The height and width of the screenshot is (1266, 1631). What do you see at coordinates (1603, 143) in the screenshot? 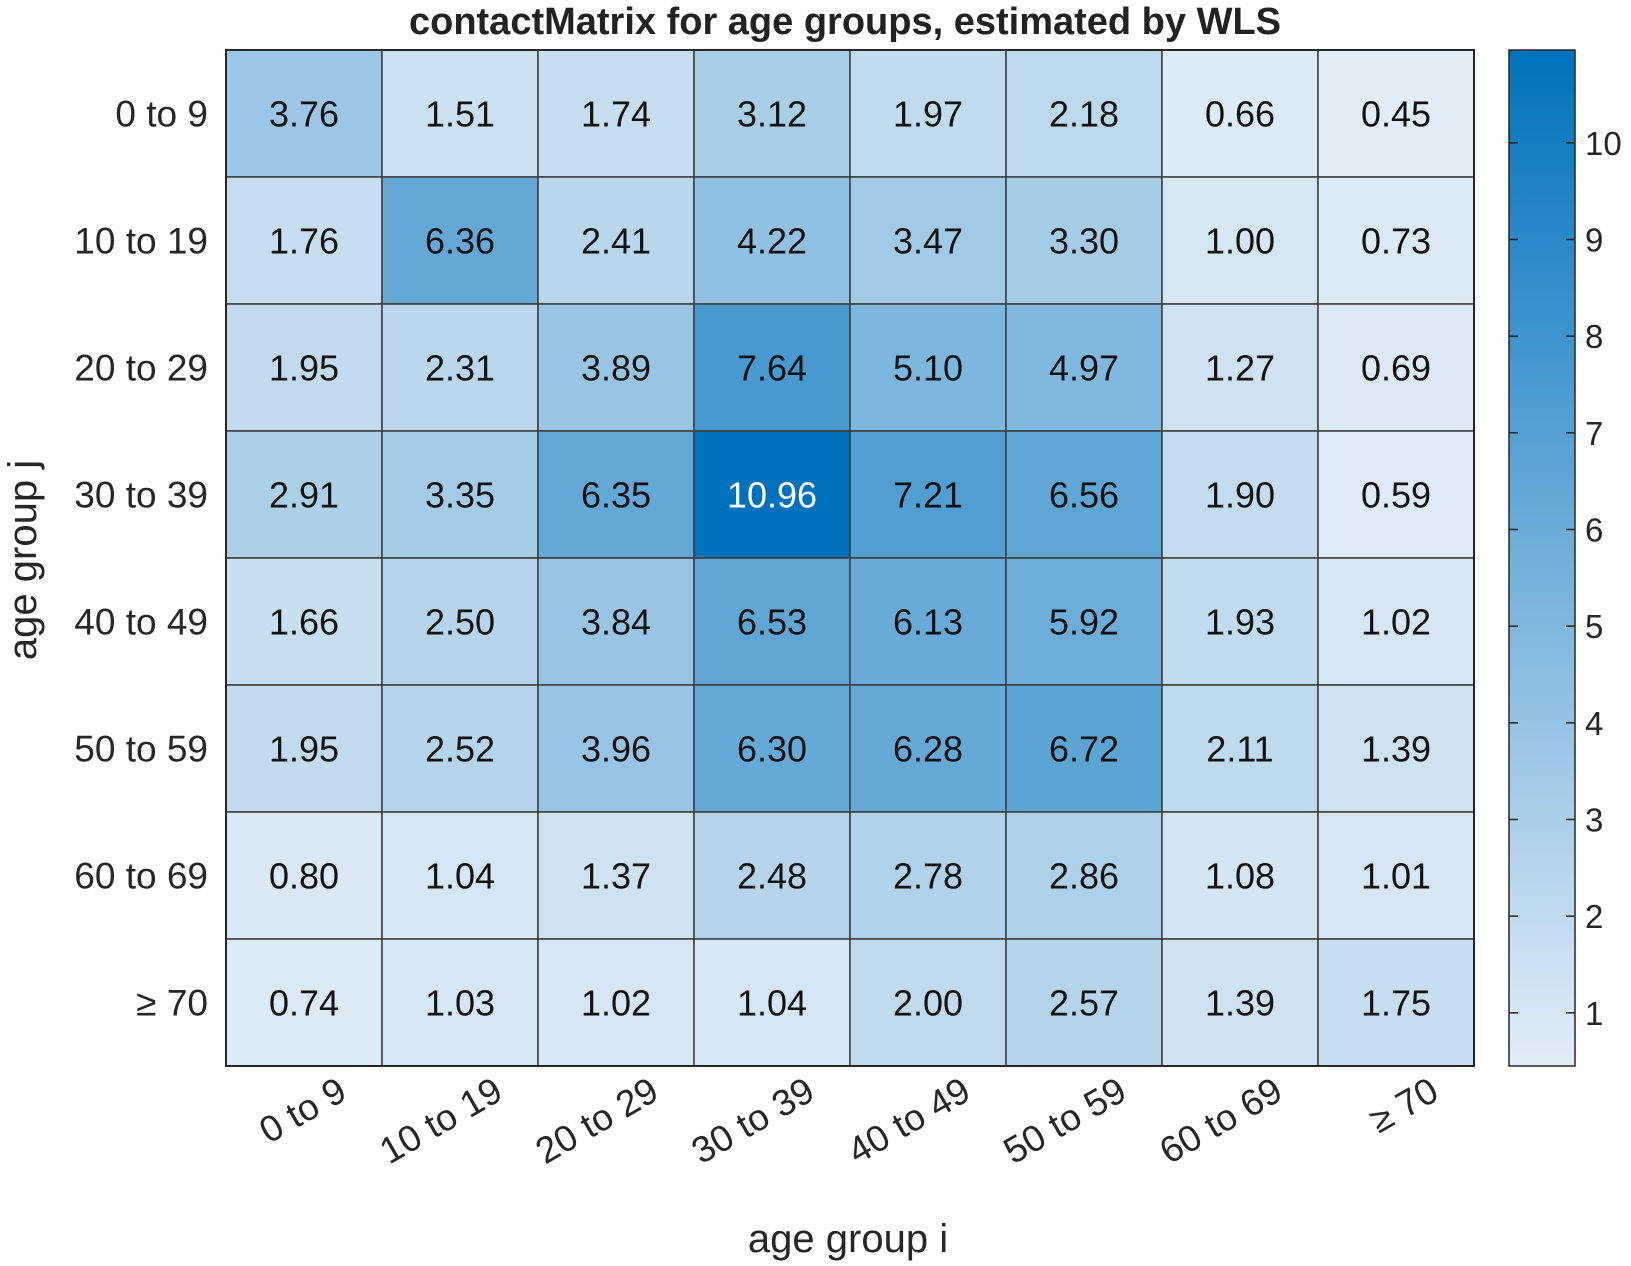
I see `colorbar-tick-label: 10` at bounding box center [1603, 143].